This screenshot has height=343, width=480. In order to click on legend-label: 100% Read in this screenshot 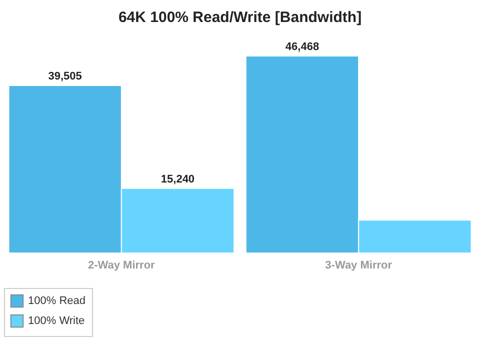, I will do `click(57, 301)`.